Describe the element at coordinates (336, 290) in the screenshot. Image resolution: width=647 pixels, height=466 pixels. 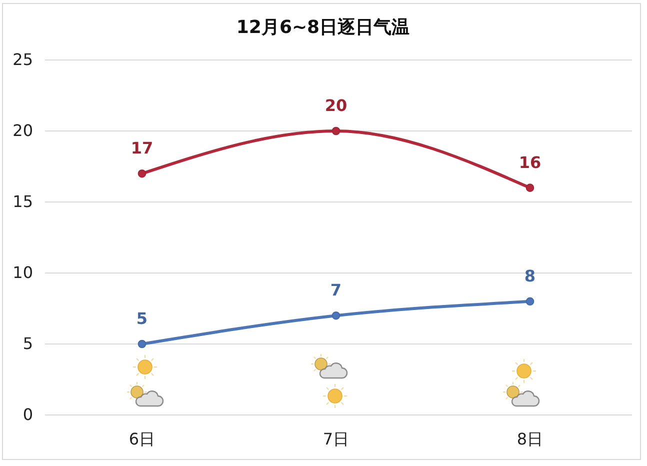
I see `data-label: 7` at that location.